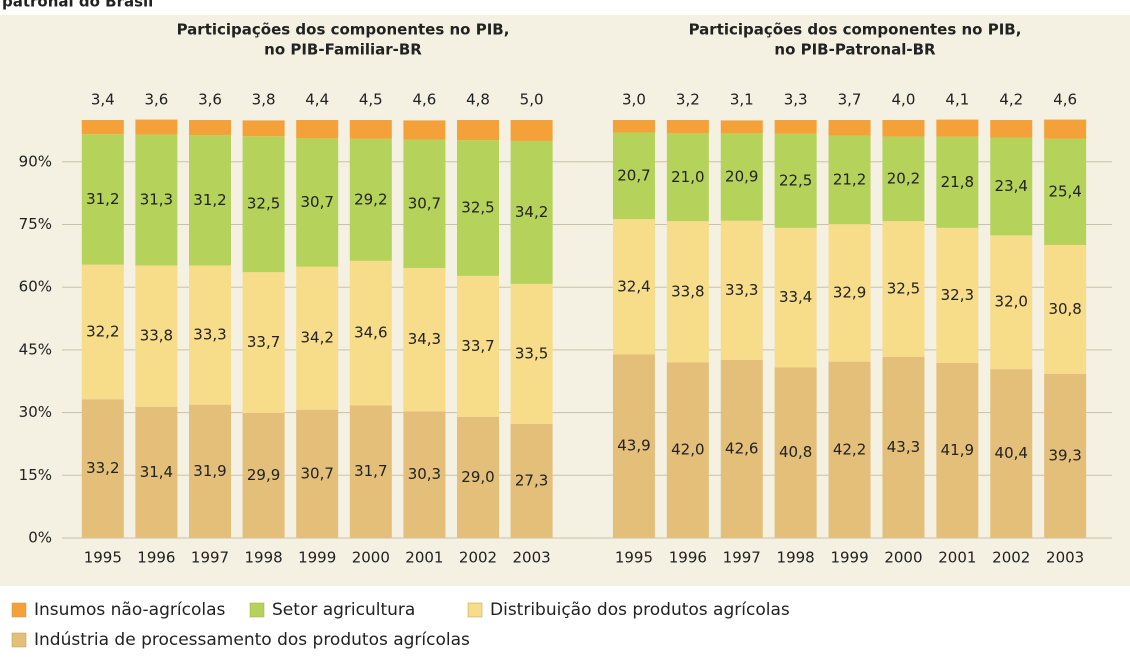  I want to click on data-label: 43,9, so click(633, 446).